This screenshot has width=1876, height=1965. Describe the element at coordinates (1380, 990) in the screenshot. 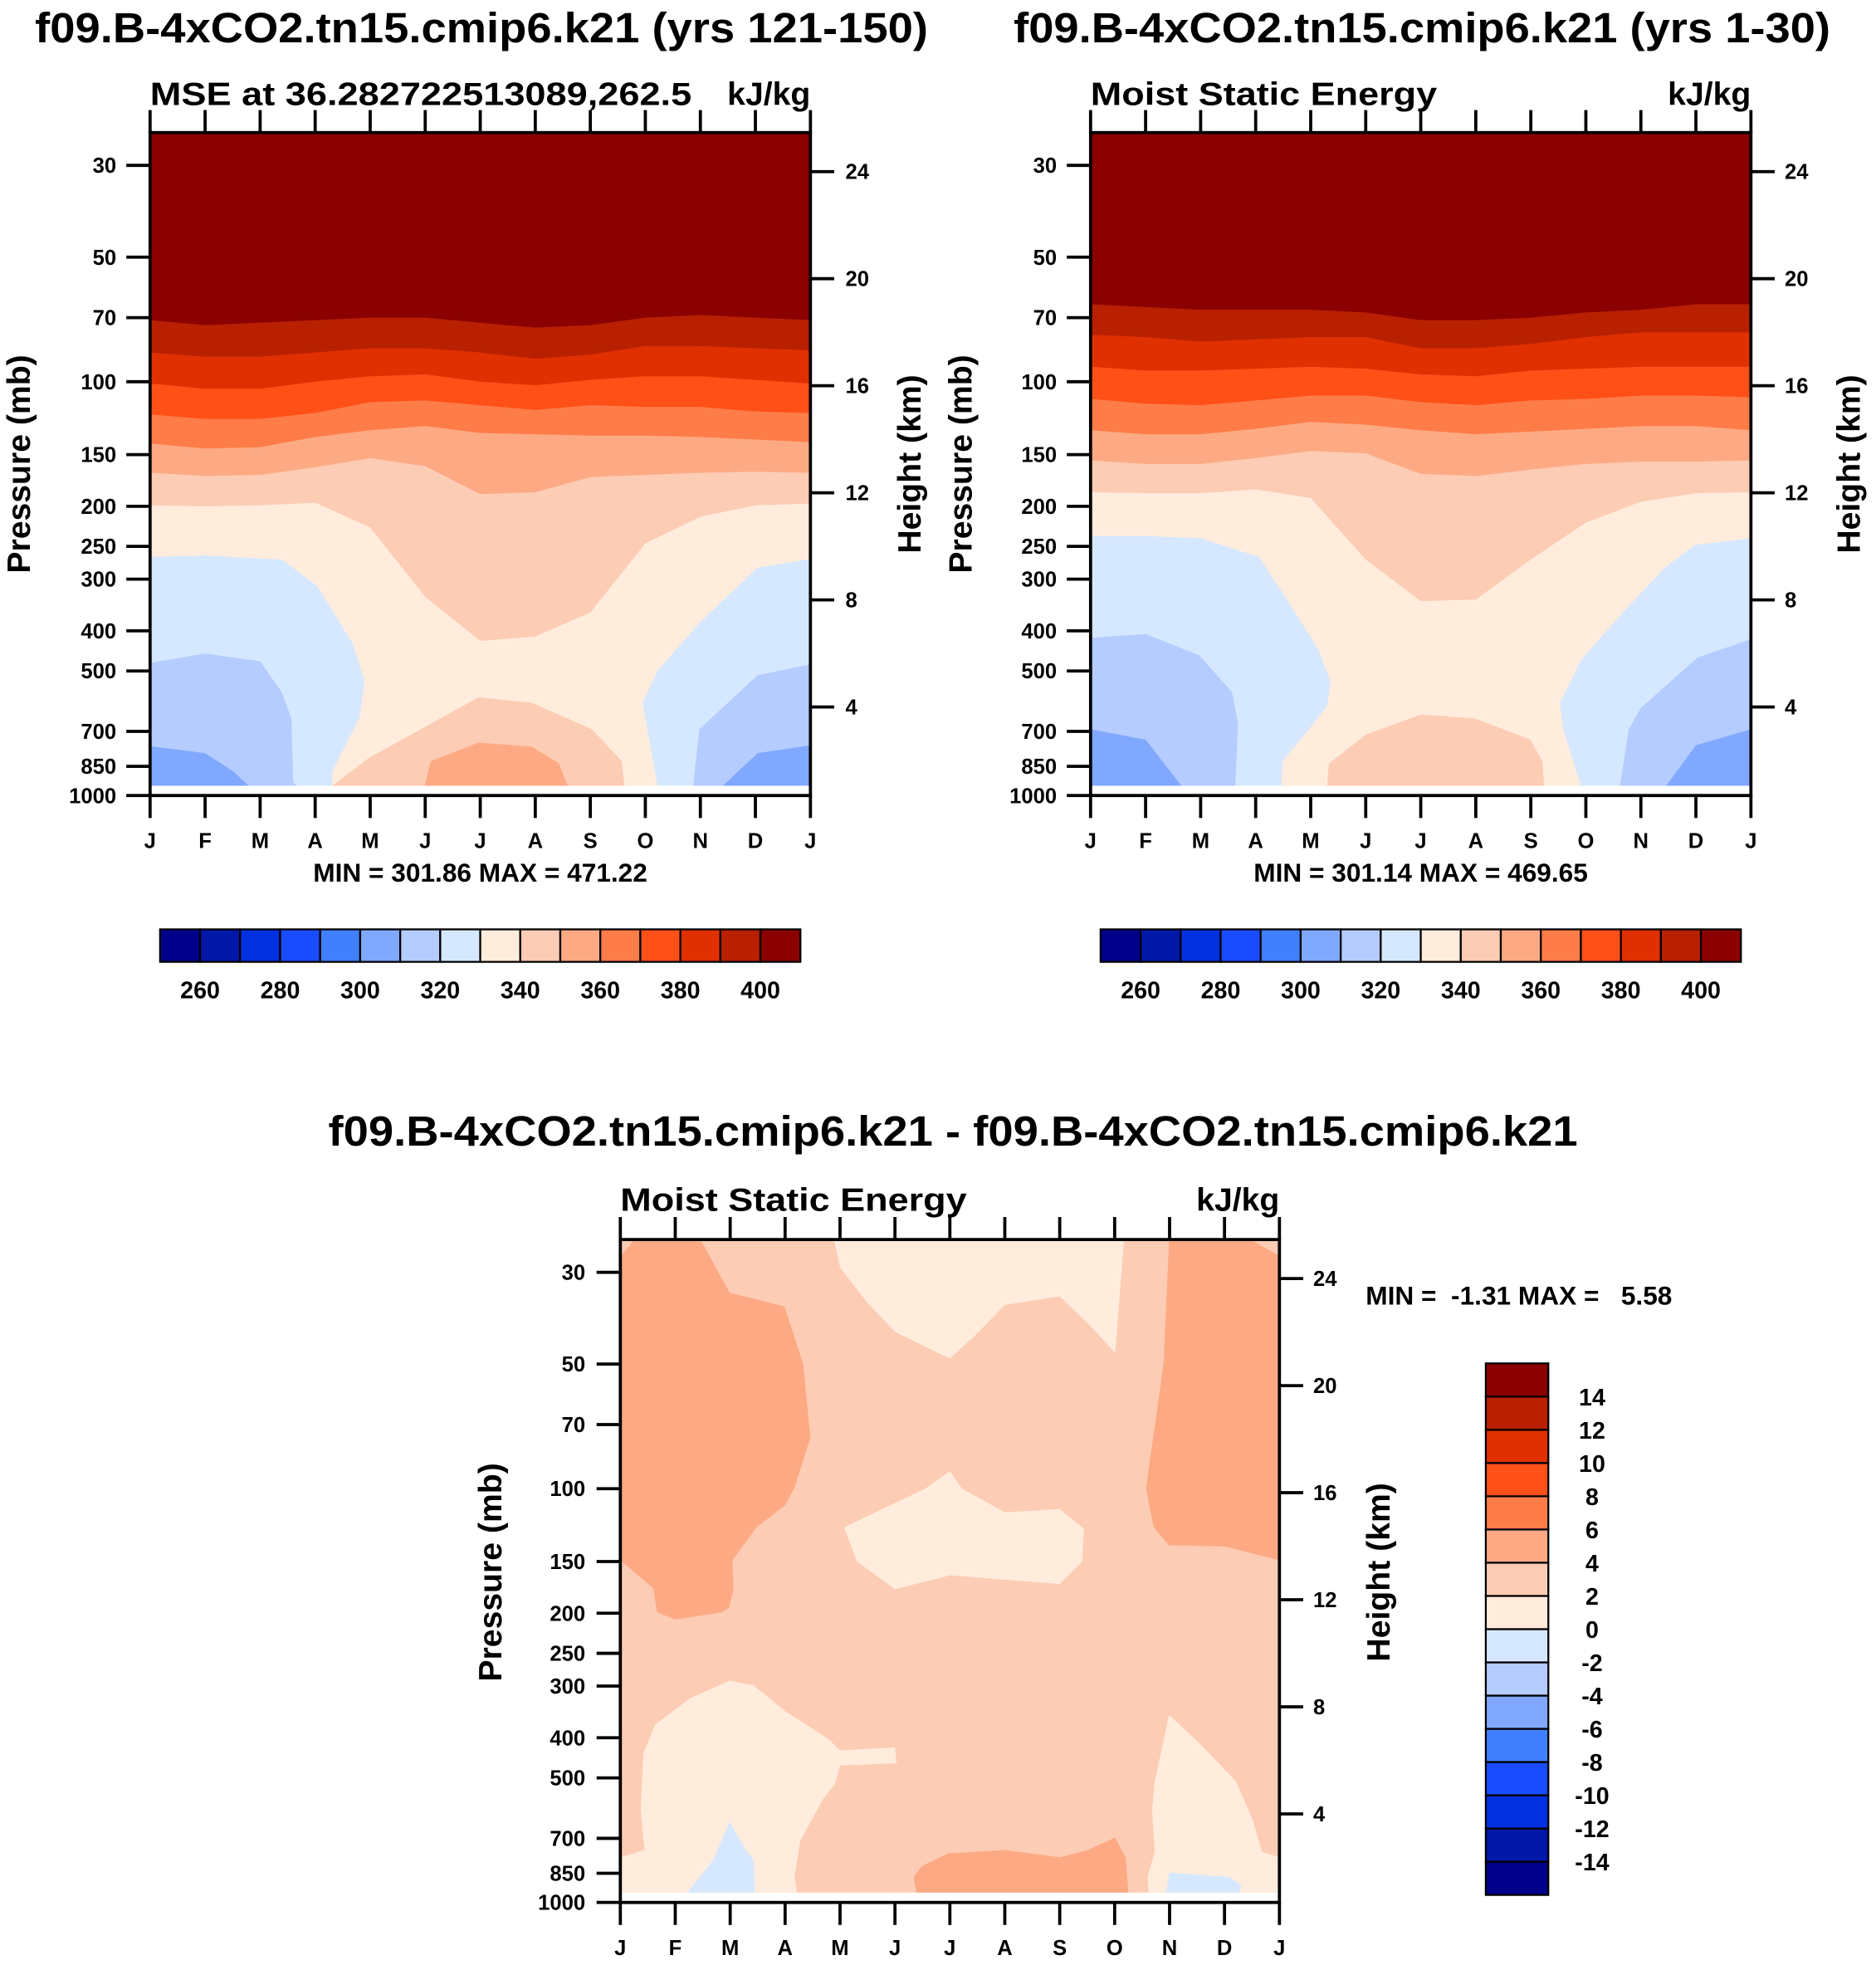

I see `colorbar-label: 320` at that location.